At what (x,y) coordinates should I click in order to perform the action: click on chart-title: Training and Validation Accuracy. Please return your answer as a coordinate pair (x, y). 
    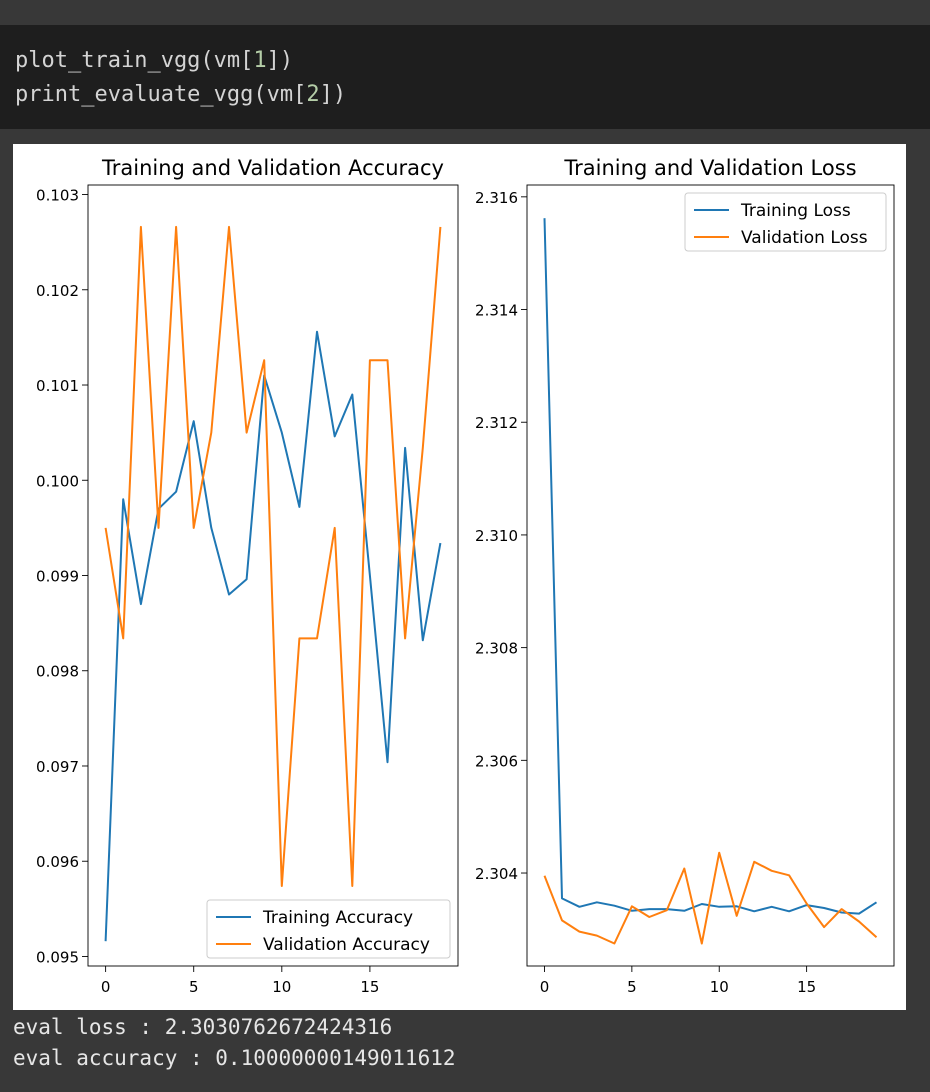
    Looking at the image, I should click on (272, 168).